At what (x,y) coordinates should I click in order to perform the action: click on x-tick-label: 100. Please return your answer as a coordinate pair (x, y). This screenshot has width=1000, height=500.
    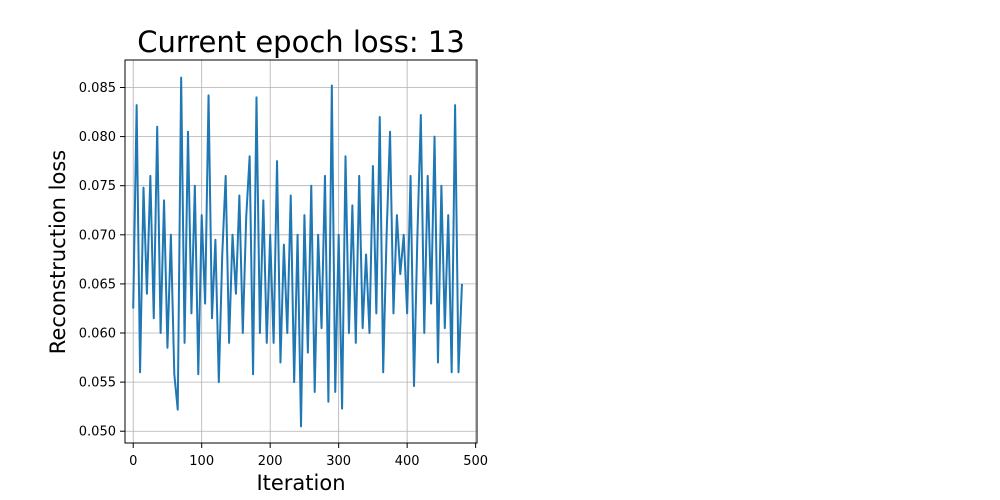
    Looking at the image, I should click on (201, 461).